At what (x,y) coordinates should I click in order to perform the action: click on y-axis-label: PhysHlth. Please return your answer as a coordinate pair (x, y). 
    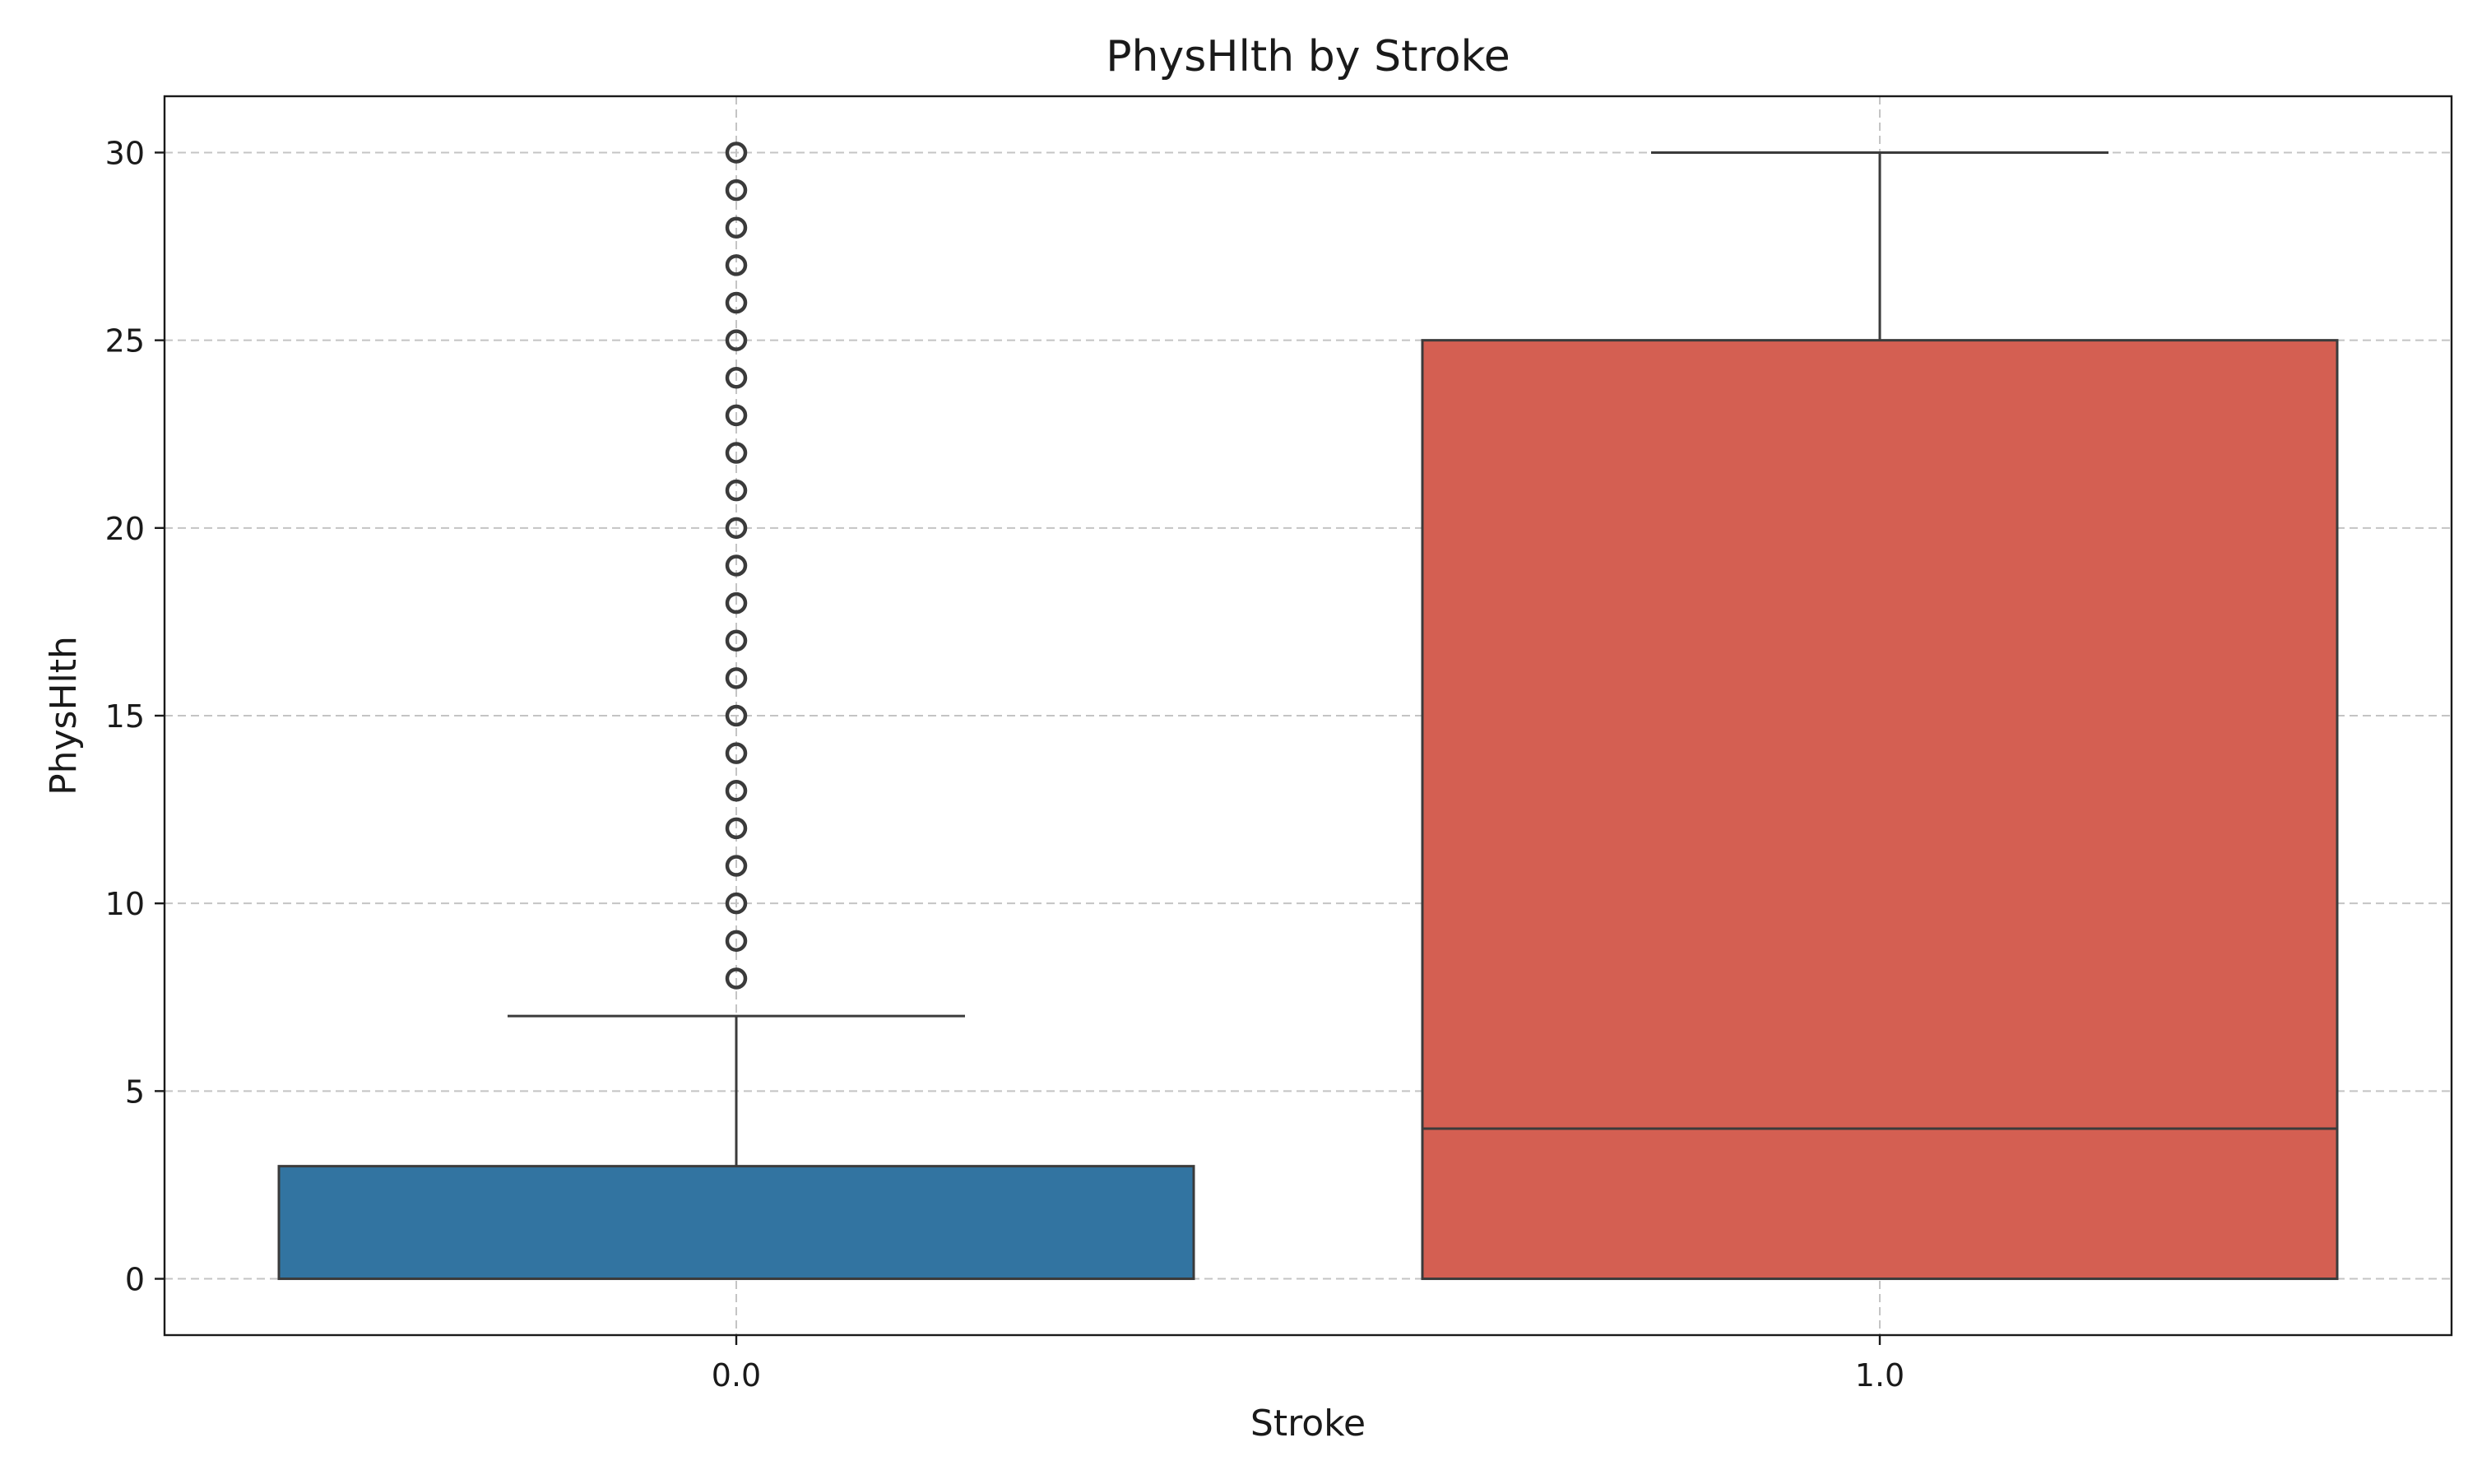
    Looking at the image, I should click on (64, 715).